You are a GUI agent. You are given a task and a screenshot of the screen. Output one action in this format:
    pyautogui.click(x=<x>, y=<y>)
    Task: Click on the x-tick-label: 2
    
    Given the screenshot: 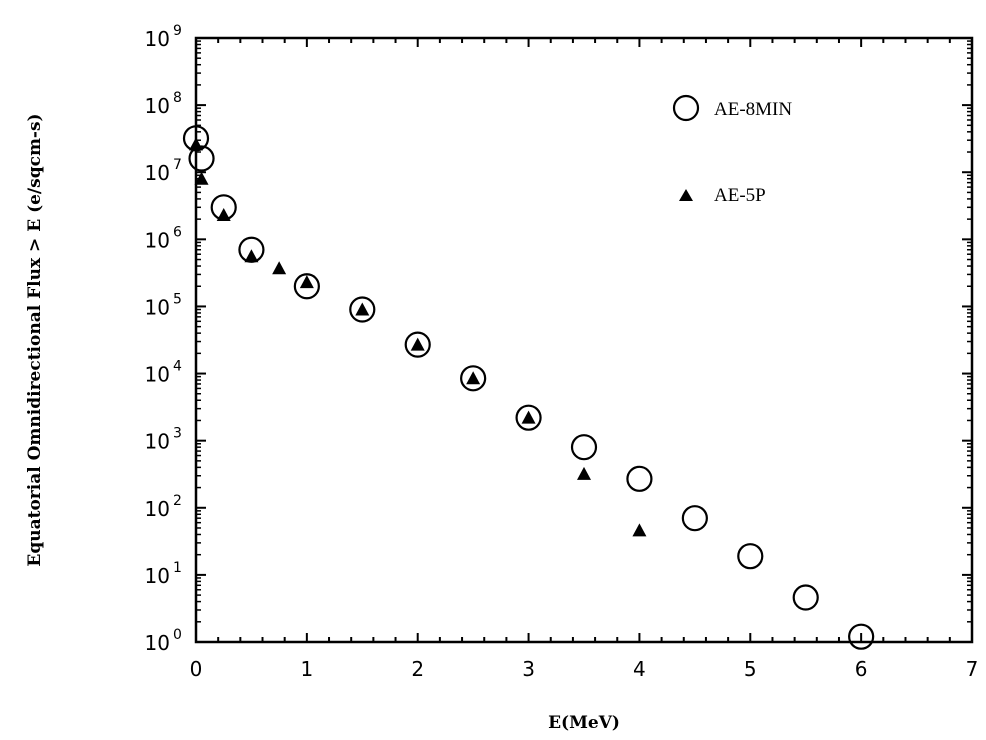 What is the action you would take?
    pyautogui.click(x=417, y=669)
    